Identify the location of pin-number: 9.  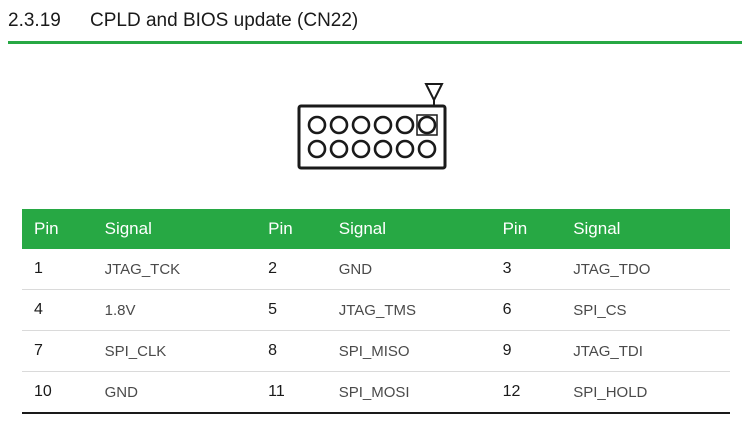
(526, 351).